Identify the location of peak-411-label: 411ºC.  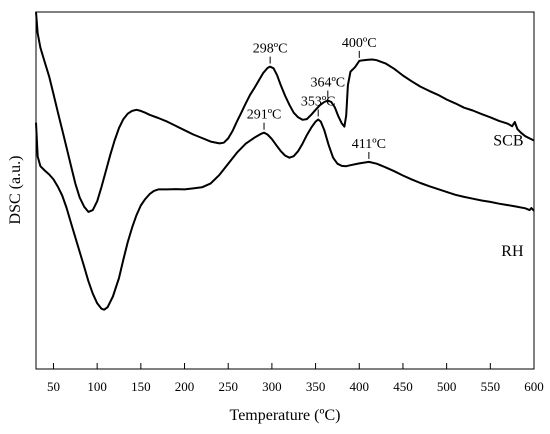
(369, 144).